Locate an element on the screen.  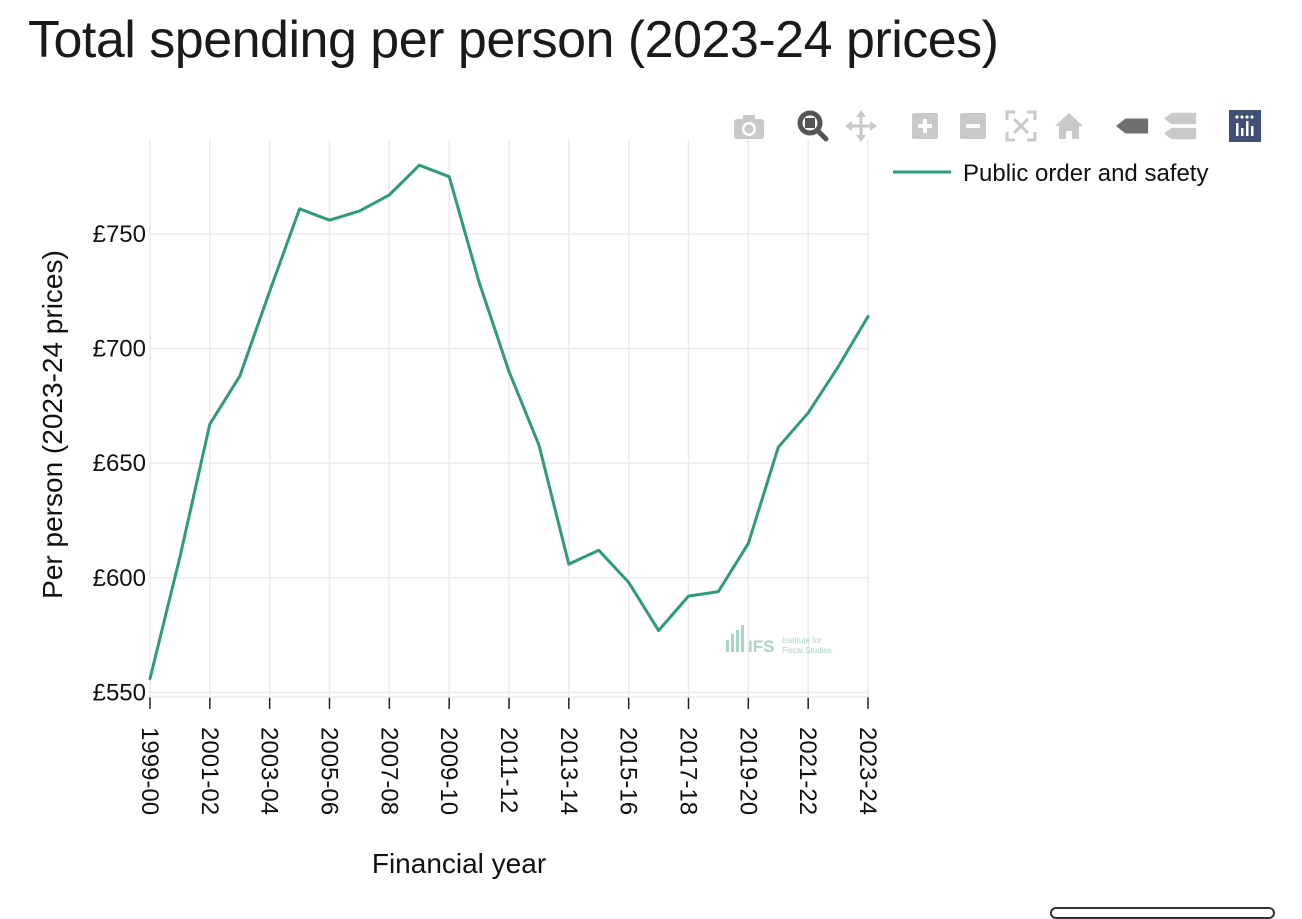
chart-modebar is located at coordinates (1002, 126).